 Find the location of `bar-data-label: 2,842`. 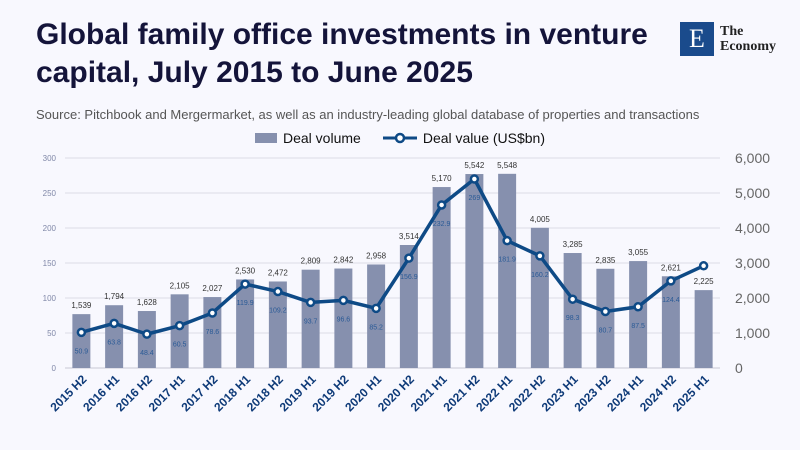

bar-data-label: 2,842 is located at coordinates (343, 260).